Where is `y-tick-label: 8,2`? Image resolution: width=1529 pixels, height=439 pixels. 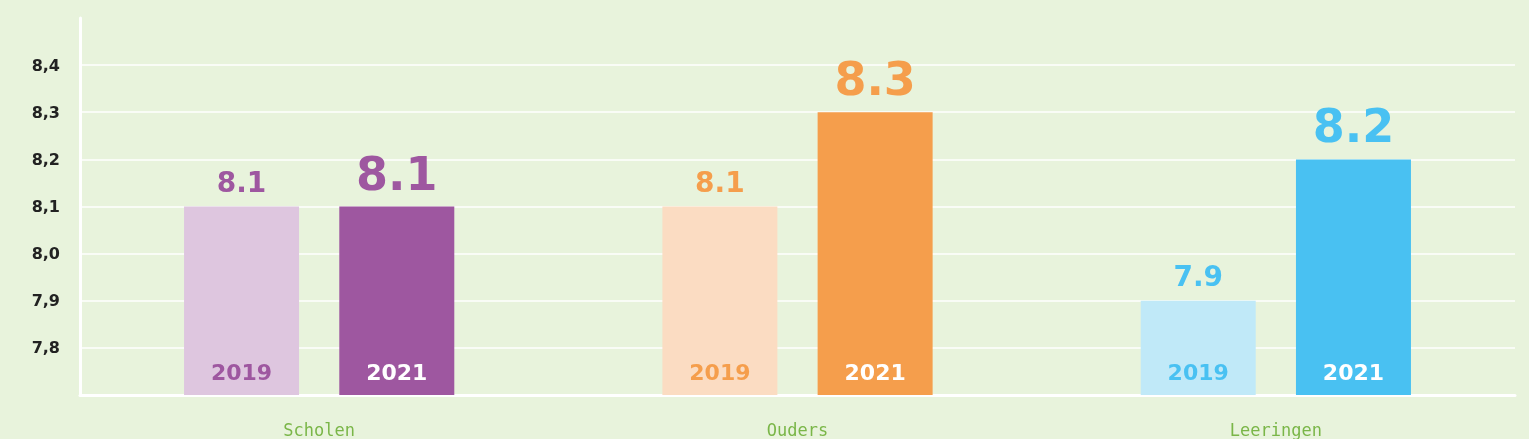 y-tick-label: 8,2 is located at coordinates (45, 159).